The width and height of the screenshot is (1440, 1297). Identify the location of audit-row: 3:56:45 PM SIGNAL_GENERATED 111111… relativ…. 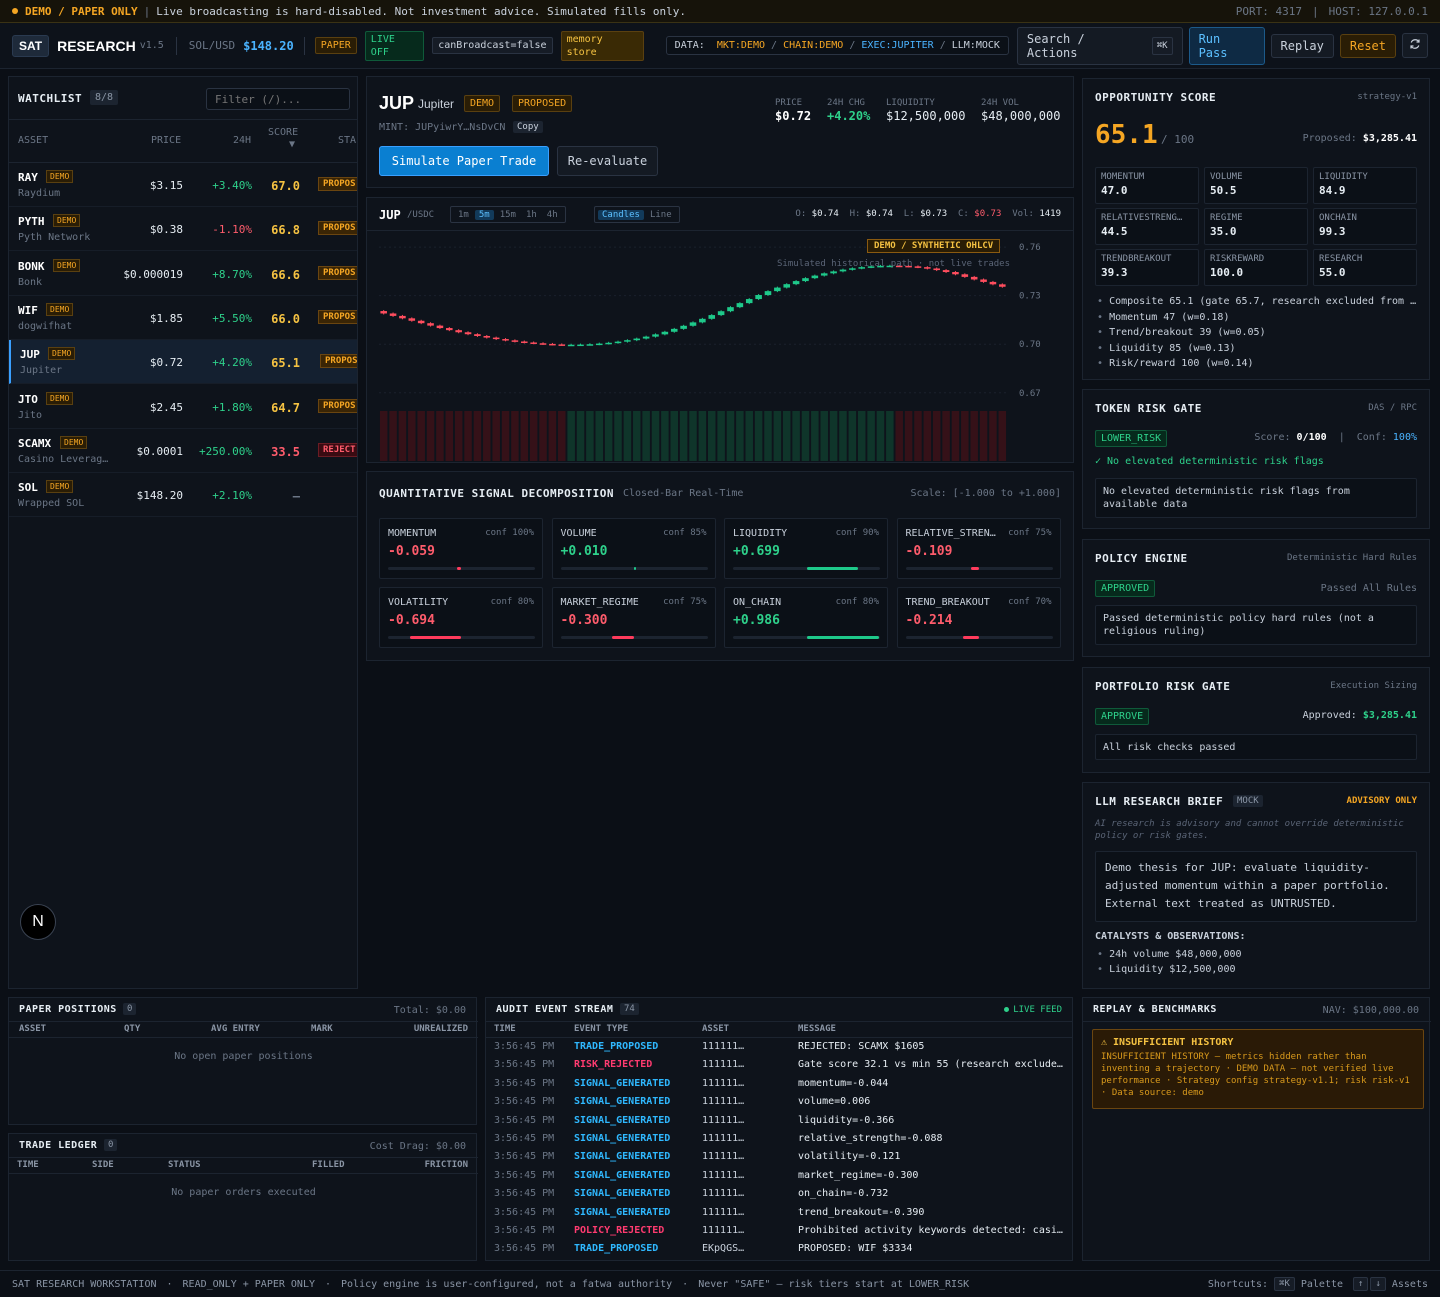
(779, 1139).